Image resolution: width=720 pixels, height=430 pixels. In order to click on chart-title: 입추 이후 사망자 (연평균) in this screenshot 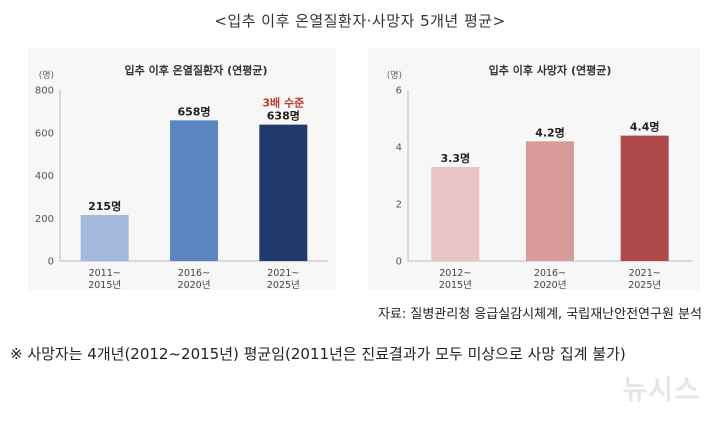, I will do `click(550, 70)`.